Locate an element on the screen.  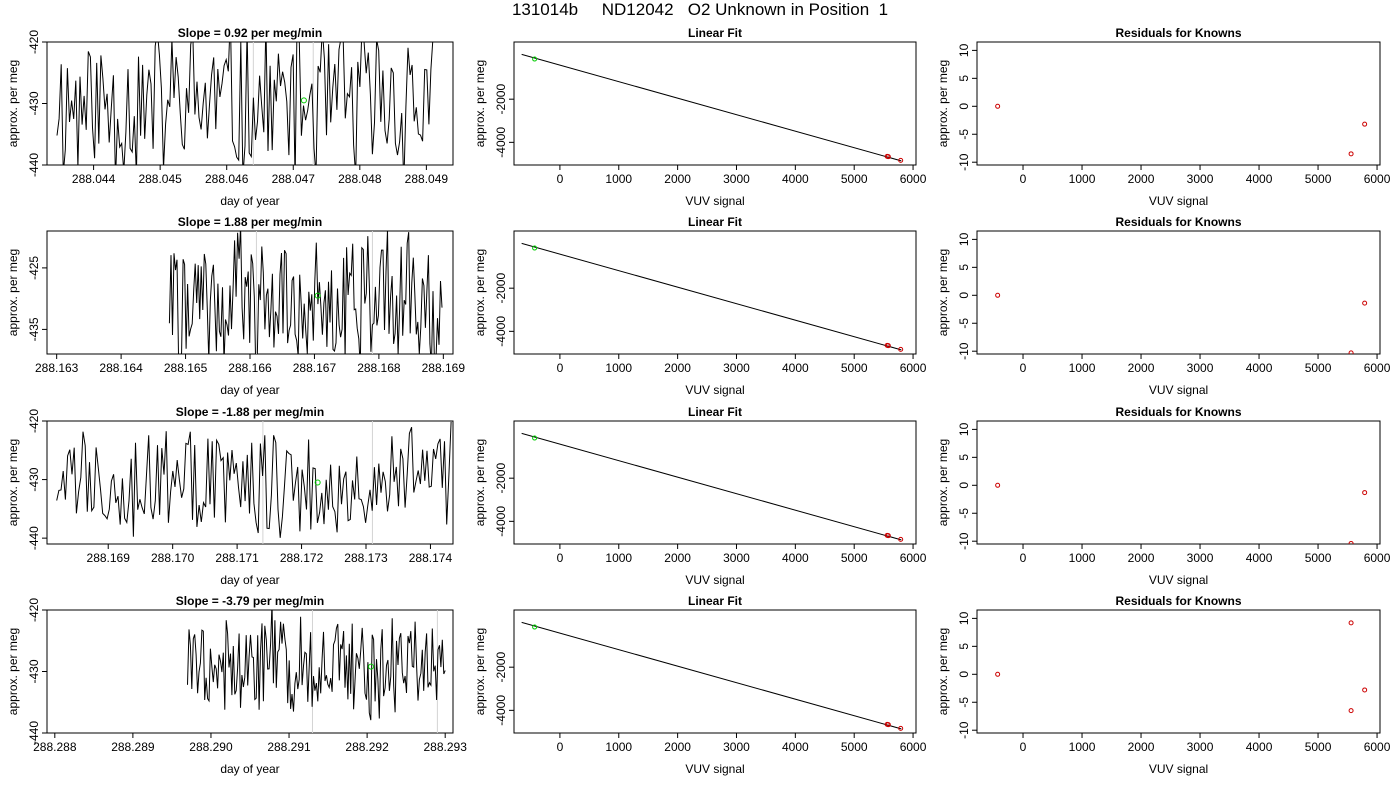
y-tick-label: -425 is located at coordinates (34, 268).